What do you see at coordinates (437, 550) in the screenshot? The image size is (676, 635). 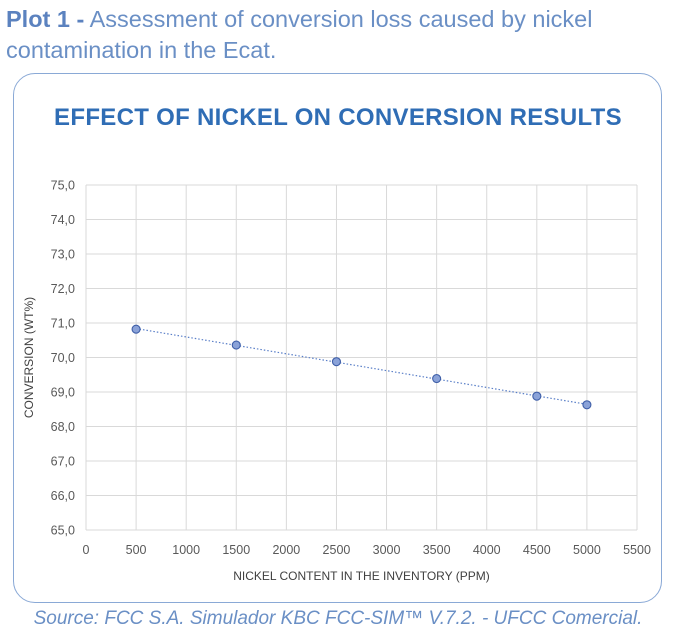 I see `x-tick-label: 3500` at bounding box center [437, 550].